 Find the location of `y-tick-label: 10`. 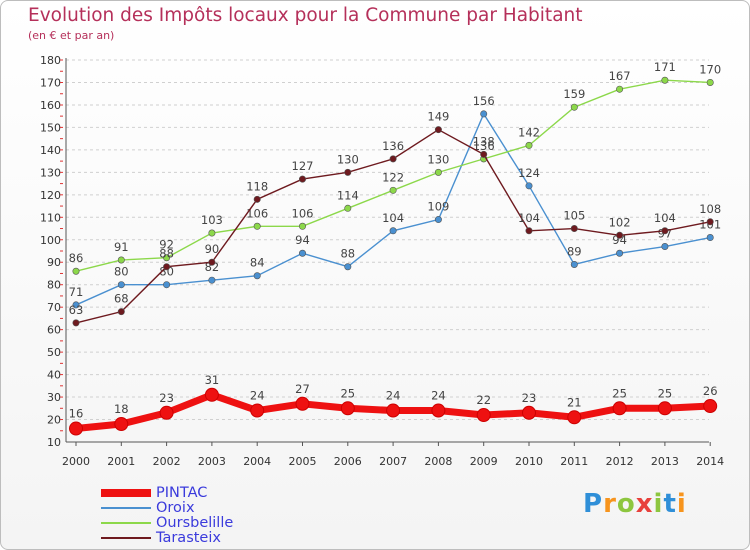

y-tick-label: 10 is located at coordinates (54, 442).